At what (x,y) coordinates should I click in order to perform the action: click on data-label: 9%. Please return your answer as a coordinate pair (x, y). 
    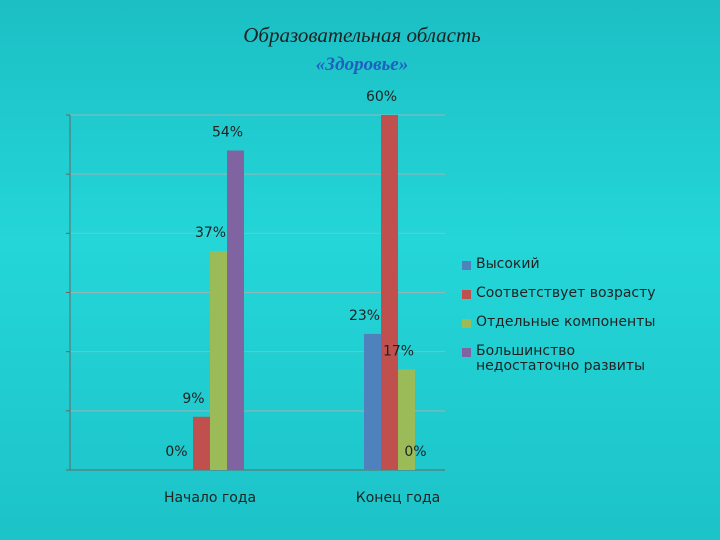
    Looking at the image, I should click on (193, 399).